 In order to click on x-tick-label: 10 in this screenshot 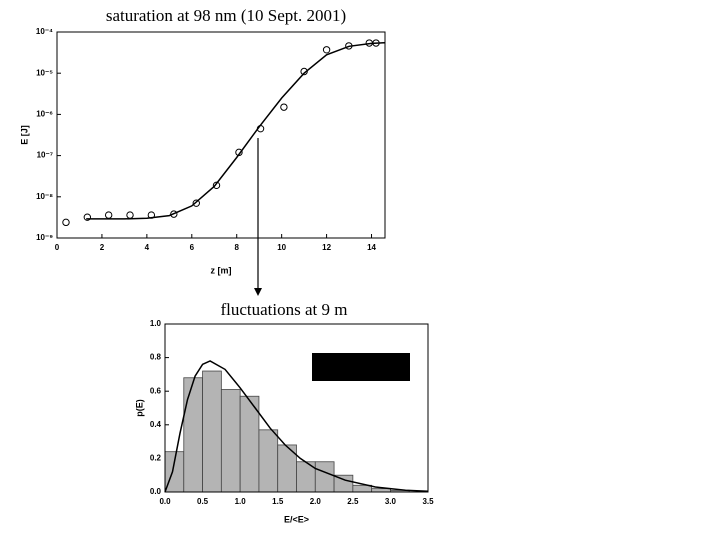, I will do `click(281, 247)`.